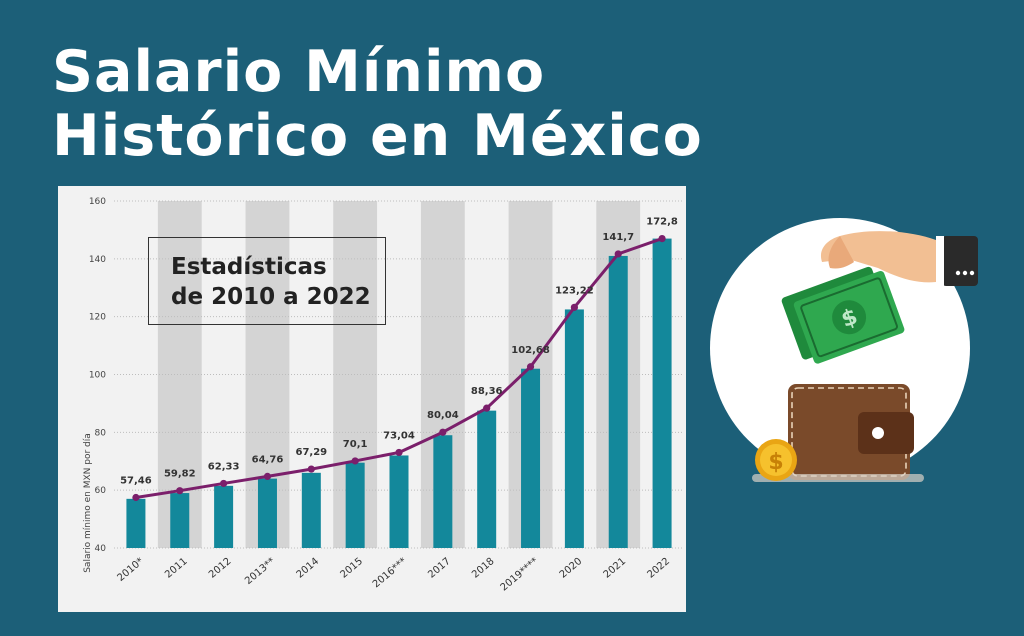  Describe the element at coordinates (439, 568) in the screenshot. I see `x-tick-label: 2017` at that location.